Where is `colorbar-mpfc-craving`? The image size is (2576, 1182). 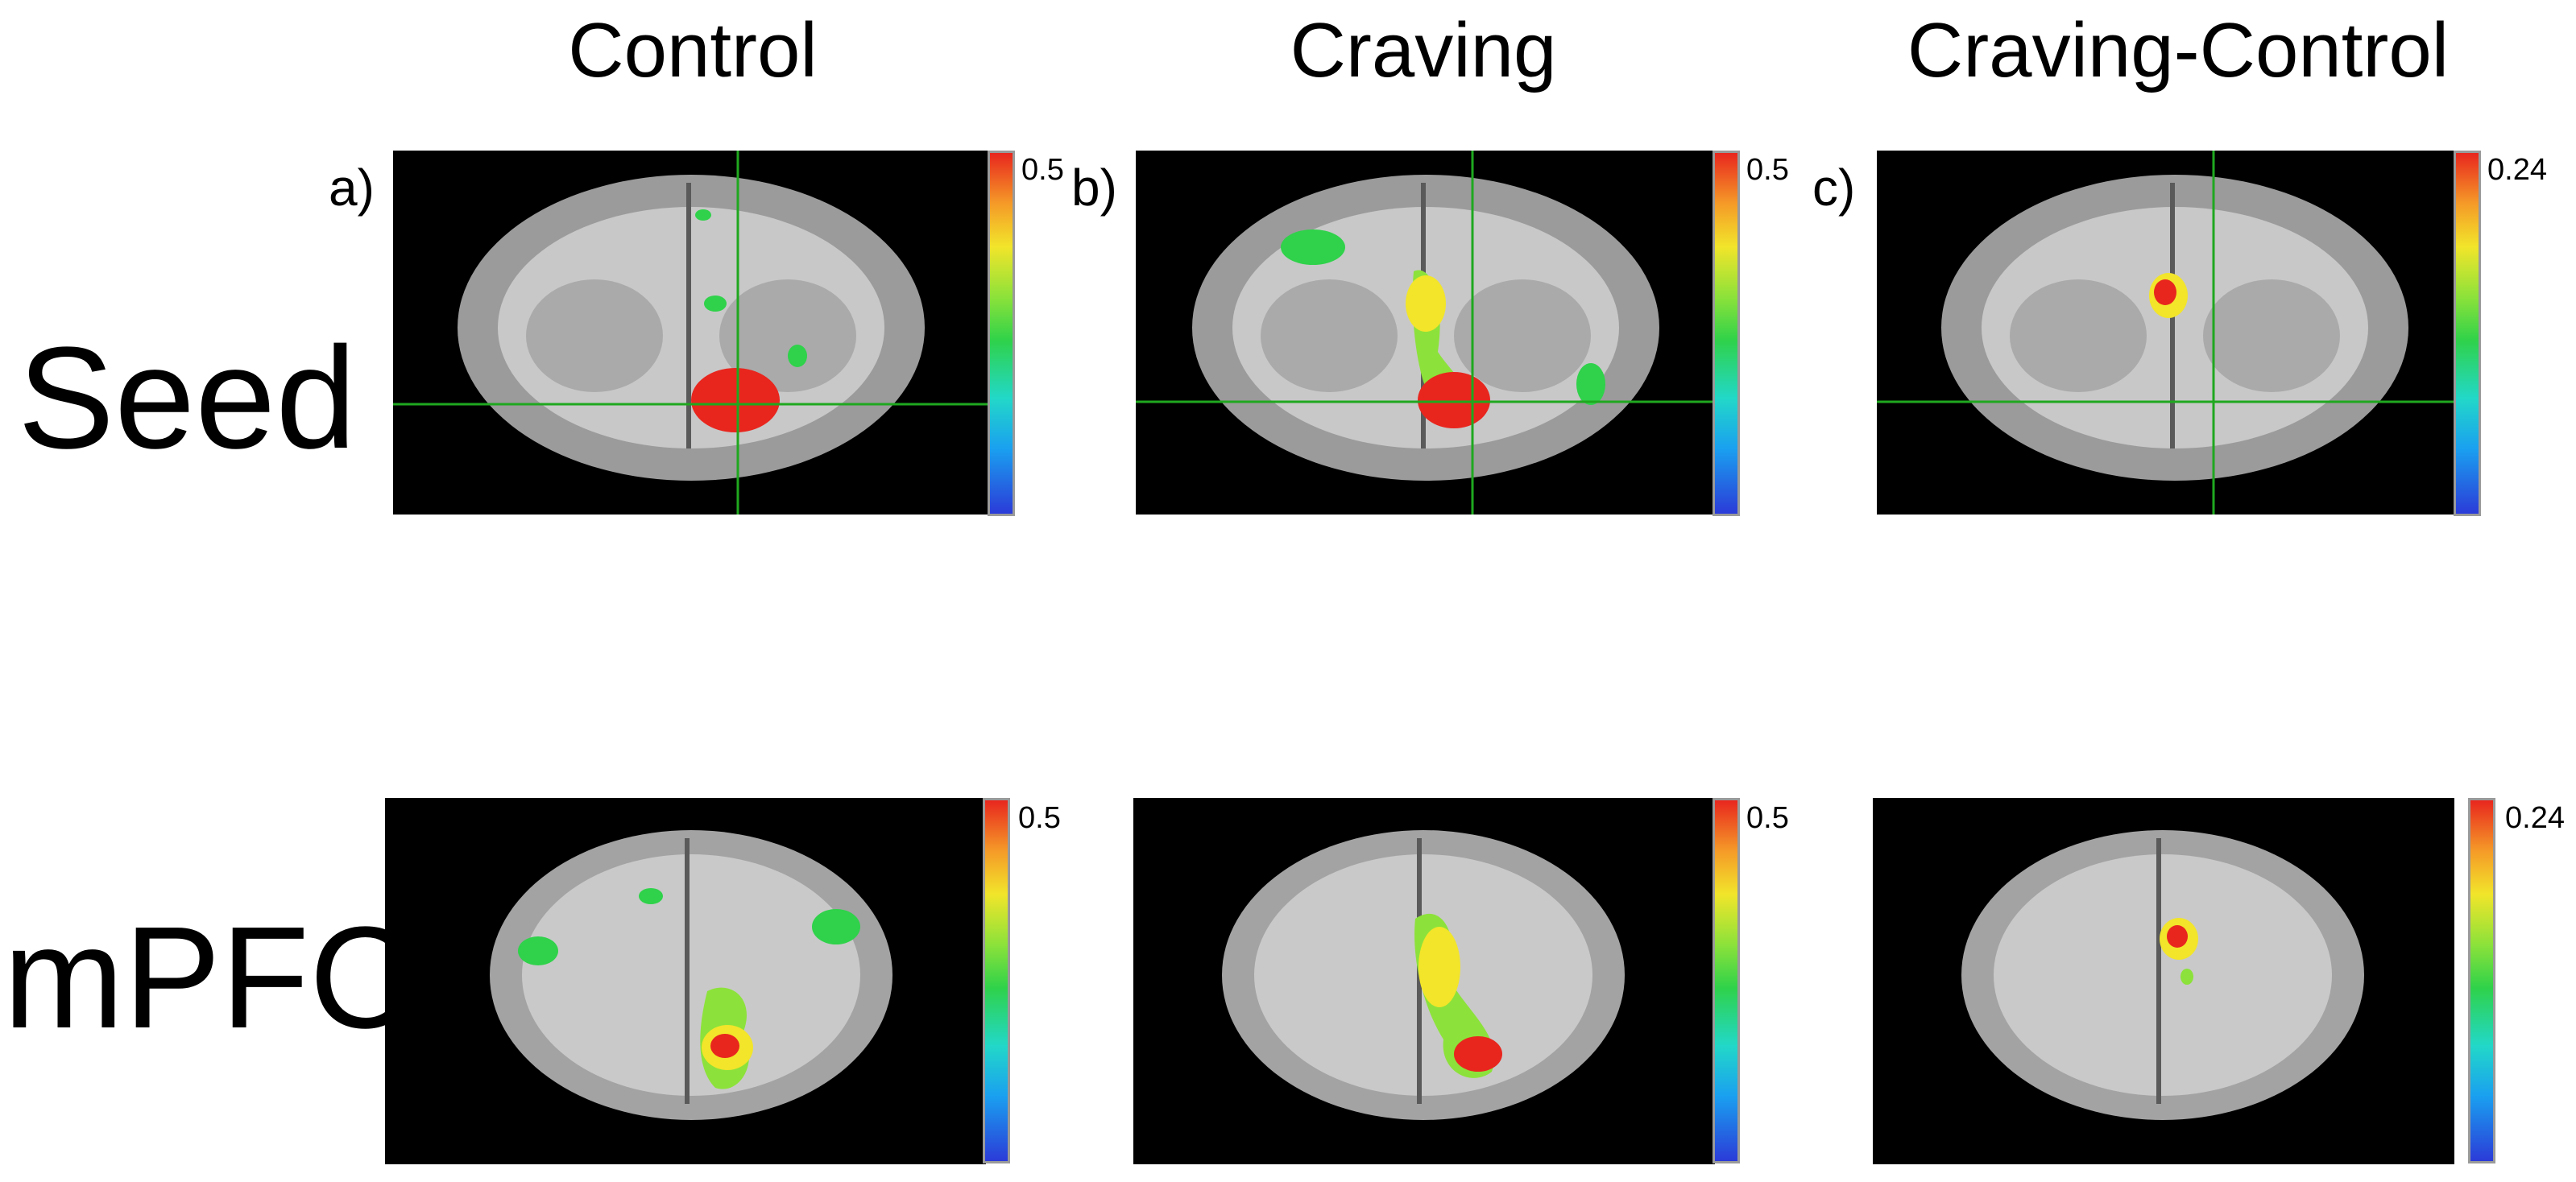
colorbar-mpfc-craving is located at coordinates (1726, 980).